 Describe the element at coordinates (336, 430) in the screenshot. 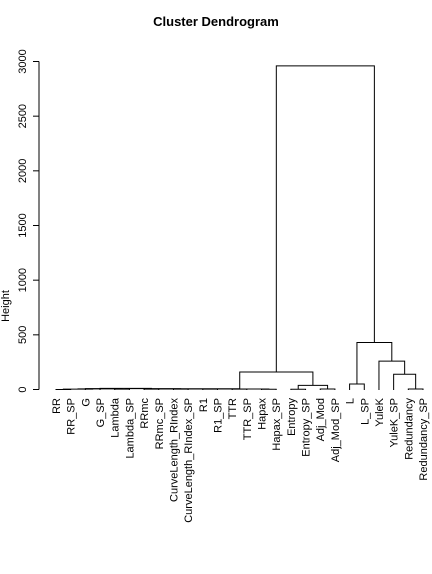

I see `leaf-label: Adj_Mod_SP` at that location.